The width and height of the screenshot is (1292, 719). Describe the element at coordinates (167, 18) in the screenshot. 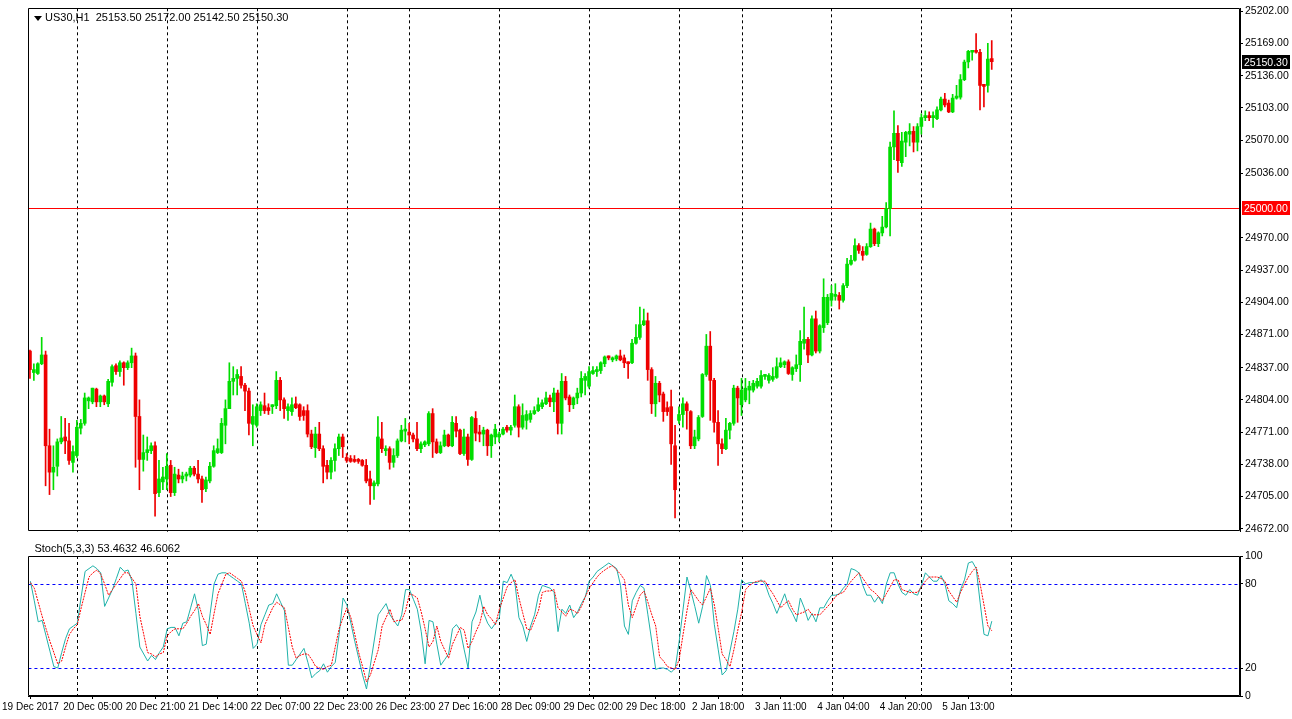

I see `chart-title: US30,H1 25153.50 25172.00 25142.50 25150.30` at that location.